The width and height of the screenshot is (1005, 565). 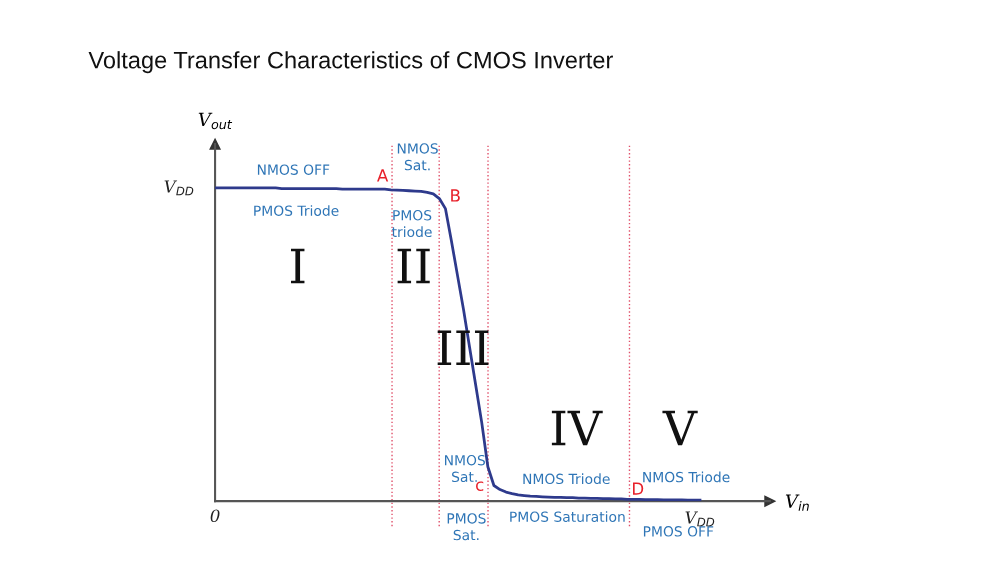 What do you see at coordinates (680, 428) in the screenshot?
I see `annotation: V` at bounding box center [680, 428].